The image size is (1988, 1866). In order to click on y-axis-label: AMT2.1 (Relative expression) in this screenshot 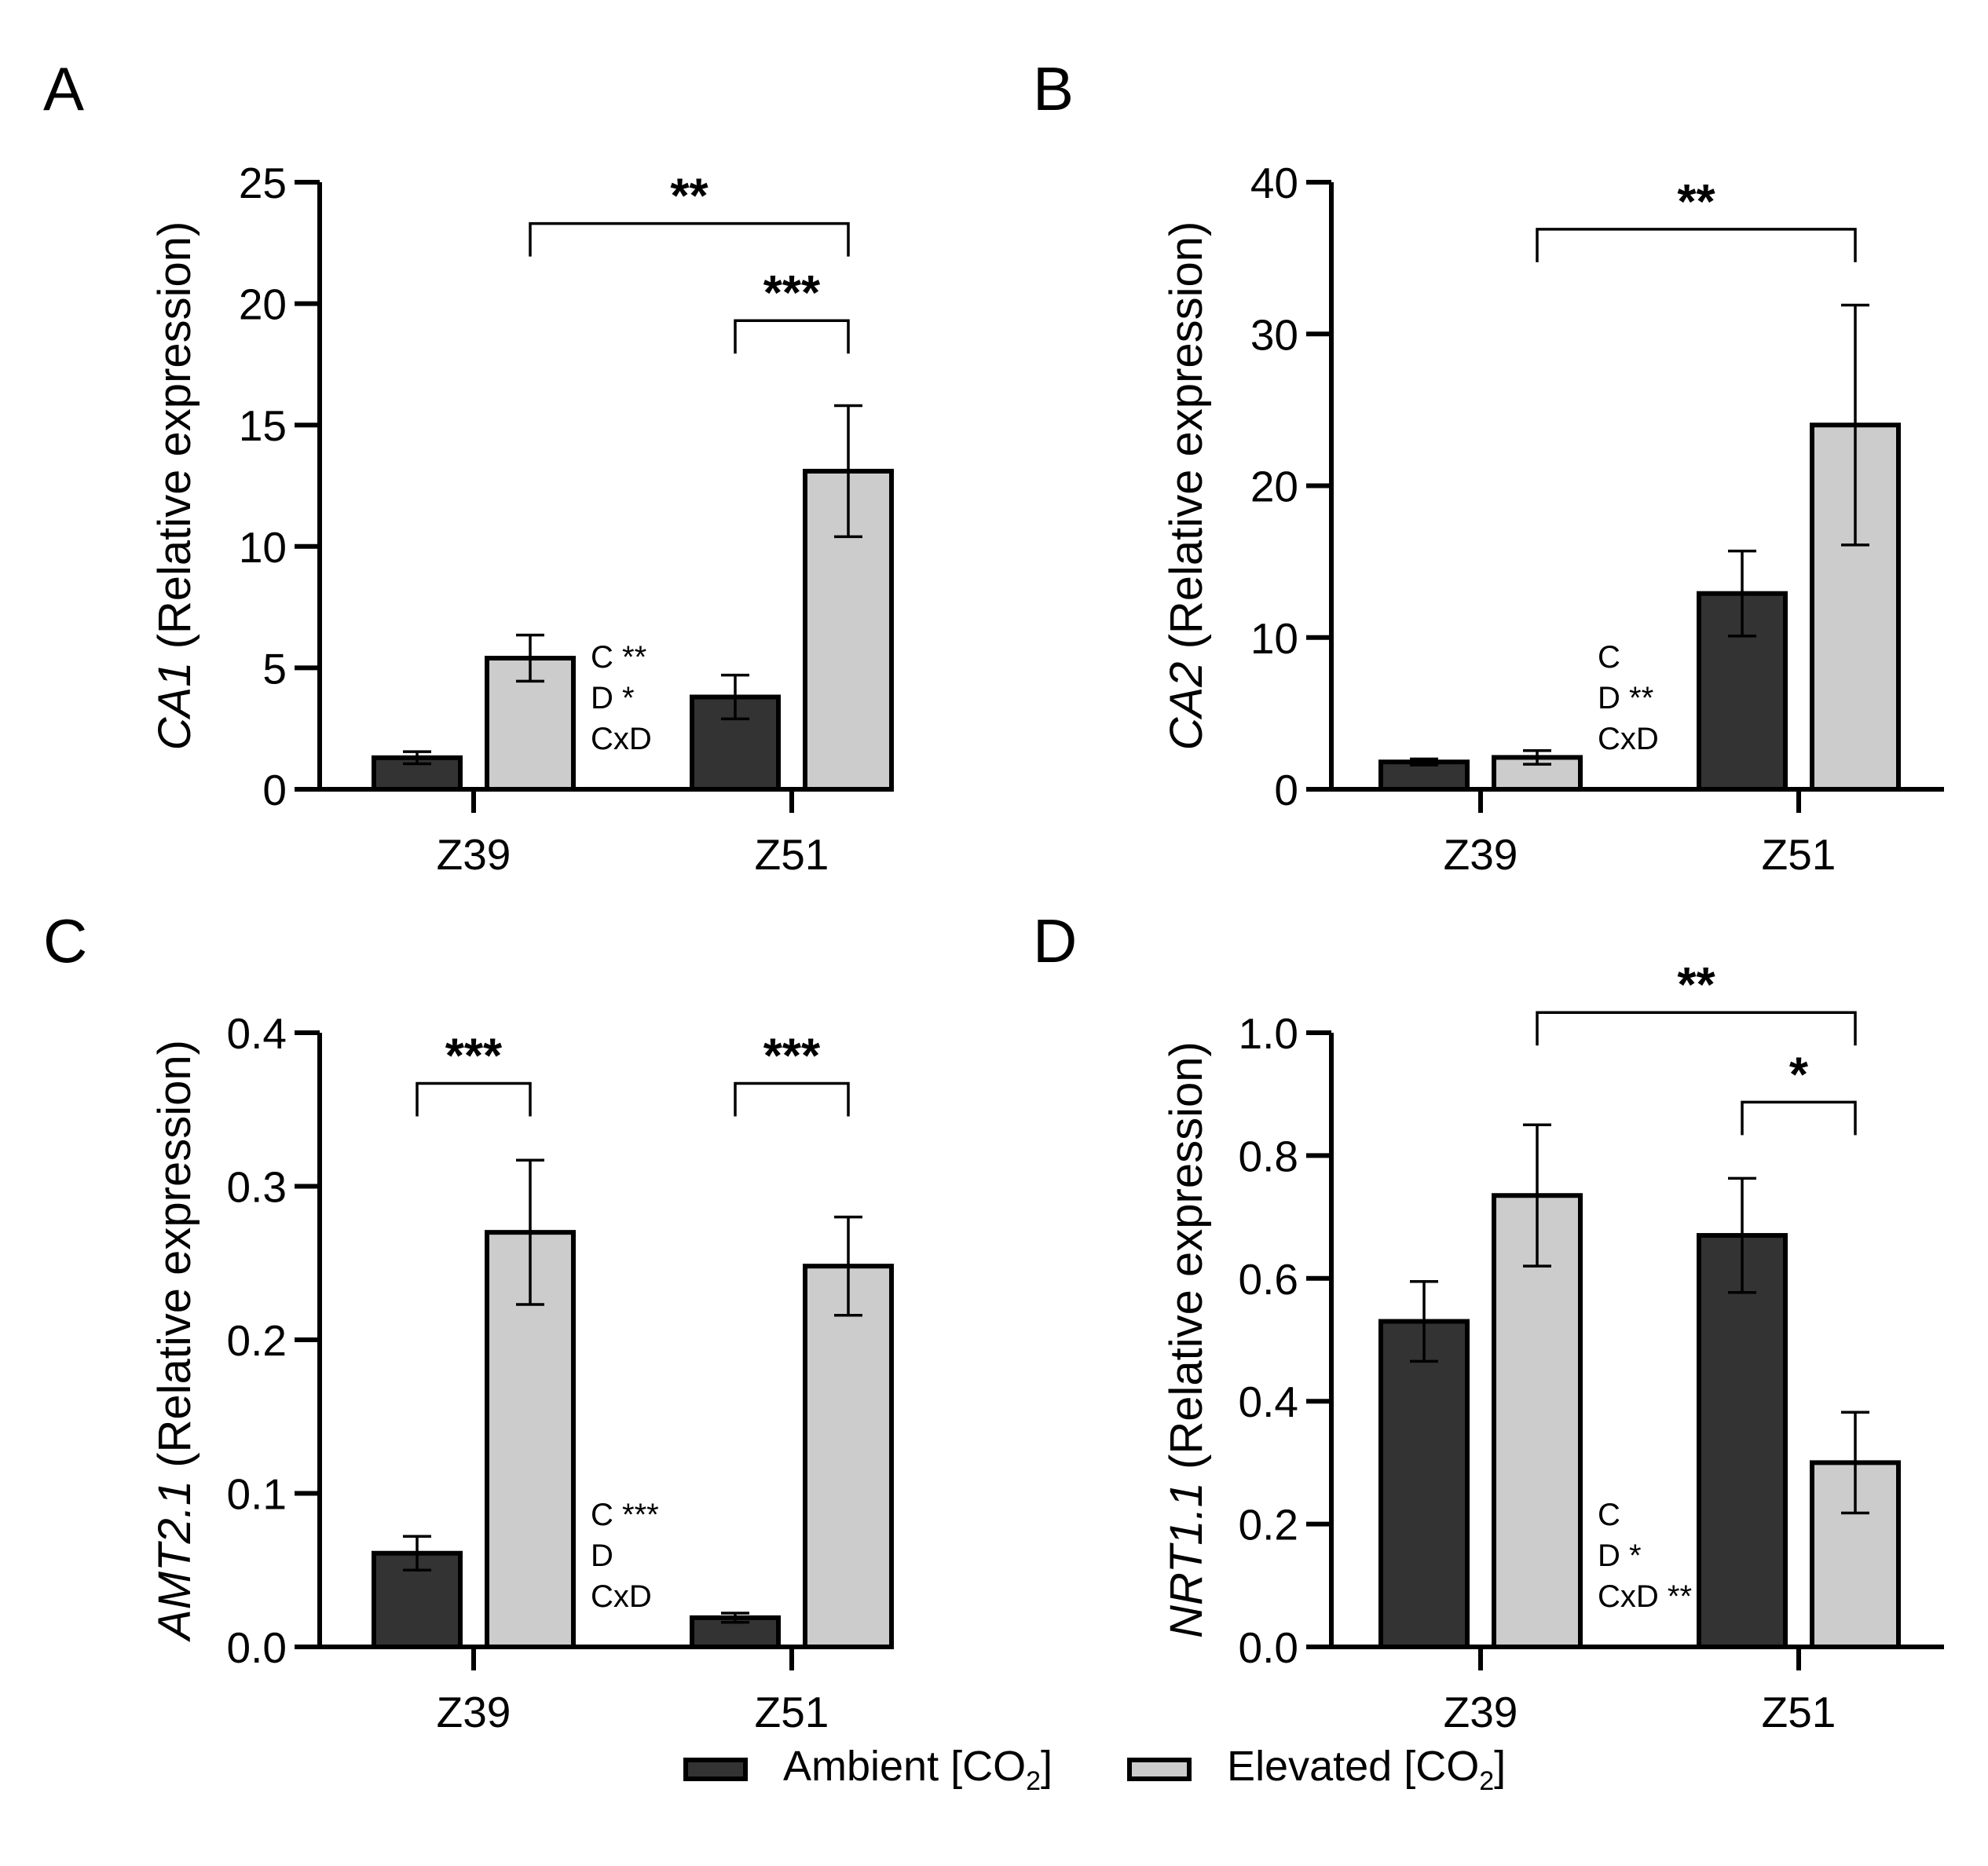, I will do `click(175, 1341)`.